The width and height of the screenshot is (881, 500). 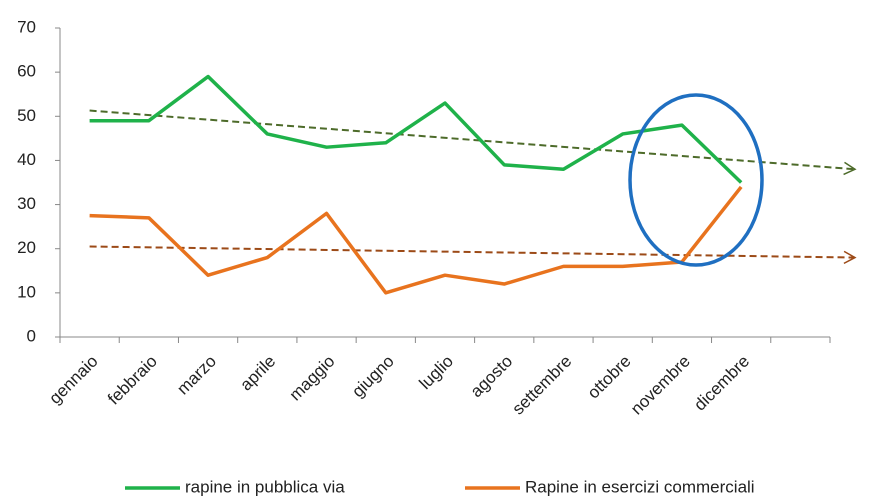 What do you see at coordinates (640, 486) in the screenshot?
I see `legend-label: Rapine in esercizi commerciali` at bounding box center [640, 486].